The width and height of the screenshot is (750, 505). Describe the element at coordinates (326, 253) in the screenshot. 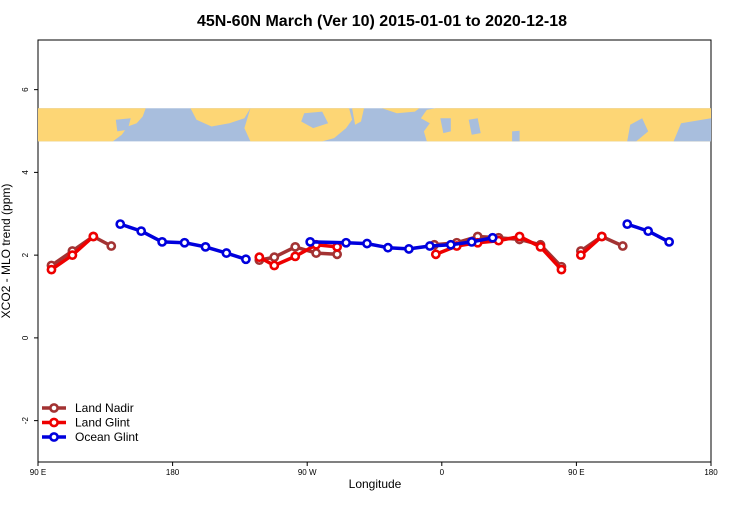

I see `series-land-glint` at that location.